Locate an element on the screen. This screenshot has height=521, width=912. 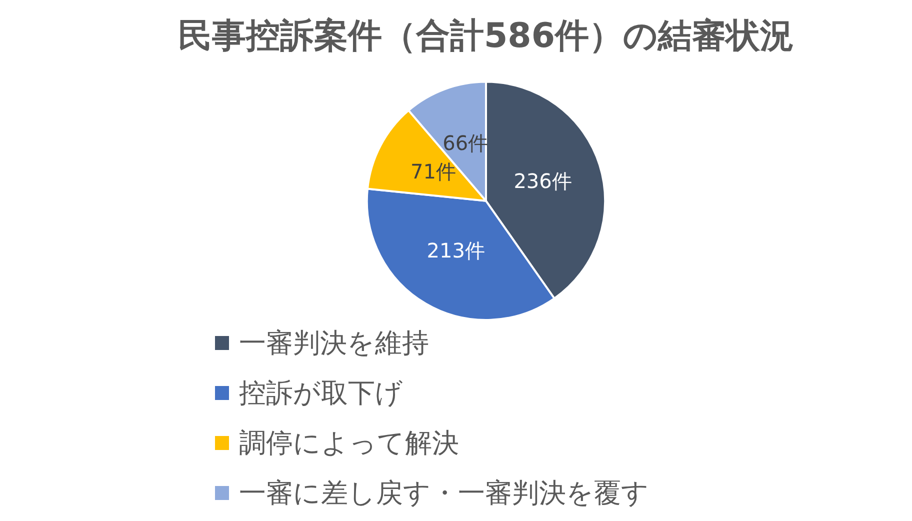
legend-label: 控訴が取下げ is located at coordinates (321, 394).